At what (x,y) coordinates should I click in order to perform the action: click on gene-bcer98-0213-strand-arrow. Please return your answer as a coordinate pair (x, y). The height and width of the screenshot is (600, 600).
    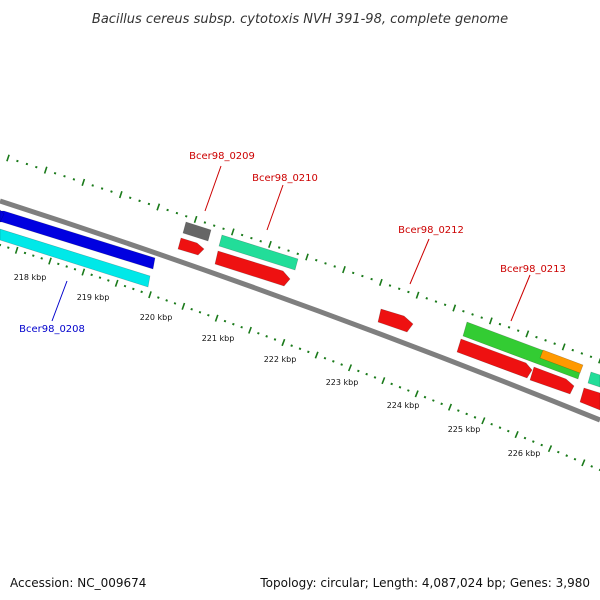
    Looking at the image, I should click on (494, 358).